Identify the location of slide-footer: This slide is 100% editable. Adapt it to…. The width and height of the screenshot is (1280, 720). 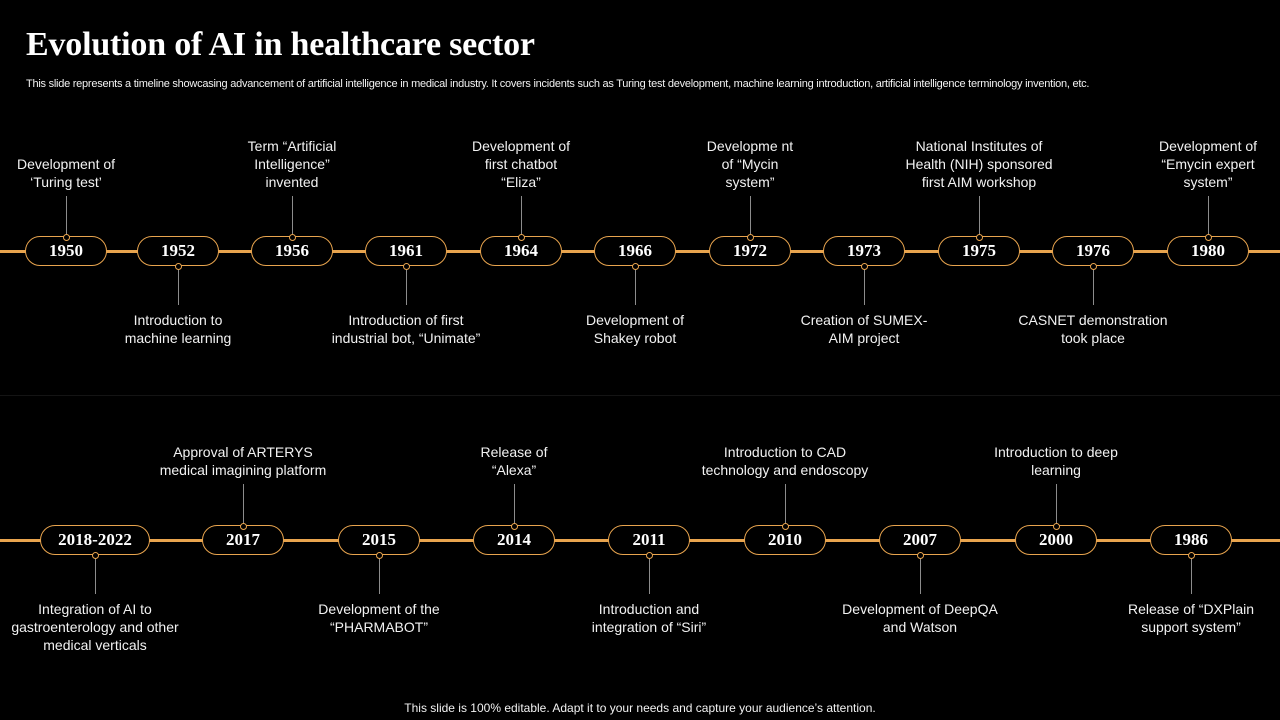
(640, 708).